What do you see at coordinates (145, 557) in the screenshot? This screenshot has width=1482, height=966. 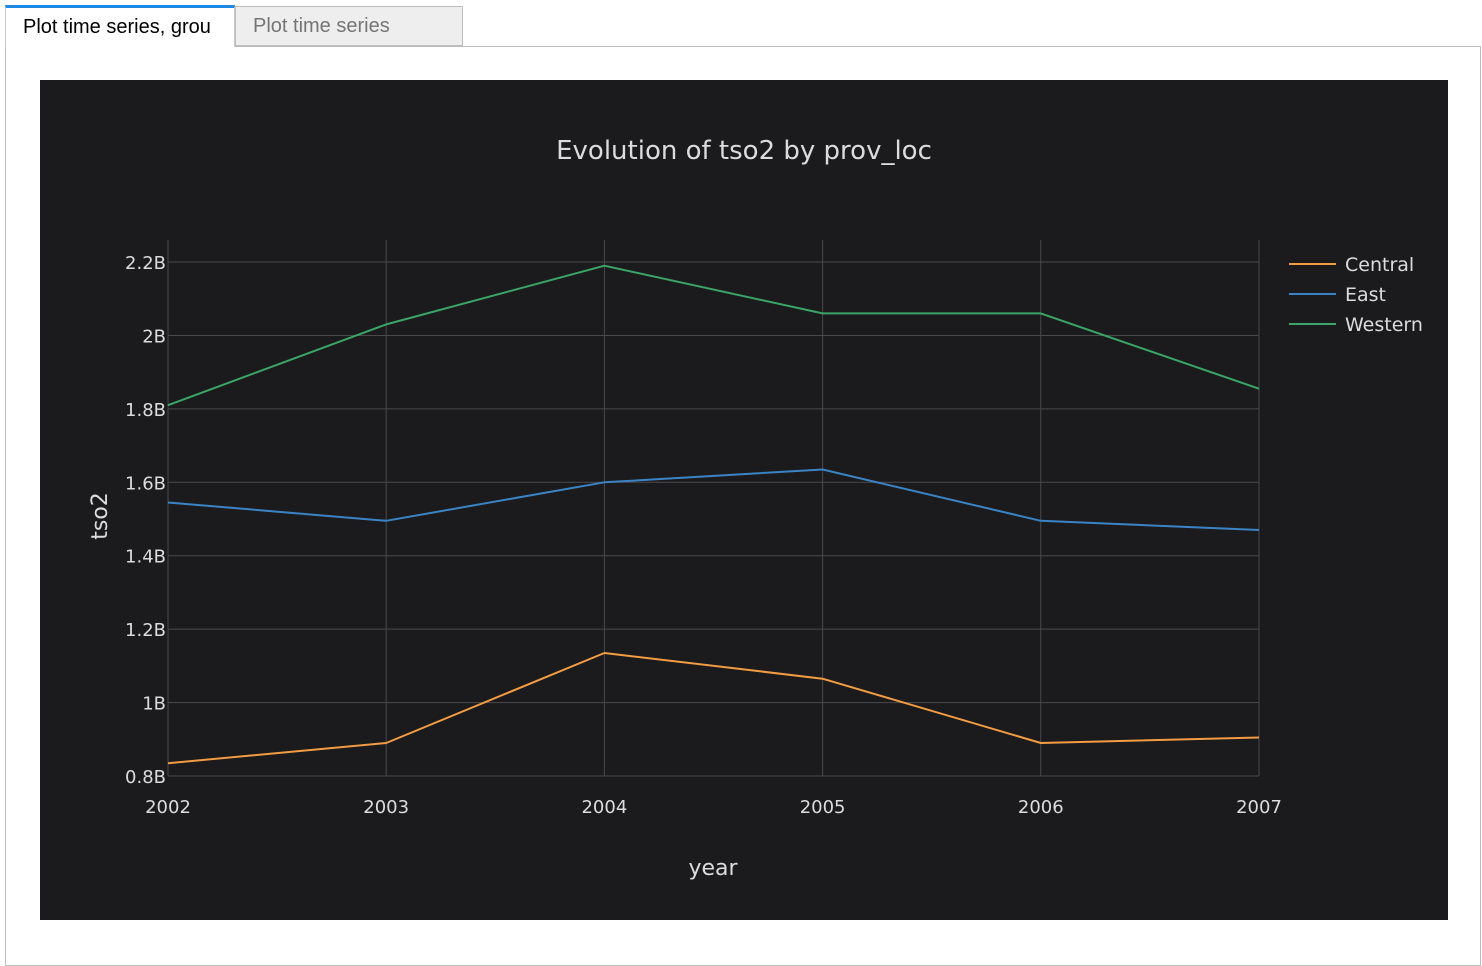 I see `y-tick-label: 1.4B` at bounding box center [145, 557].